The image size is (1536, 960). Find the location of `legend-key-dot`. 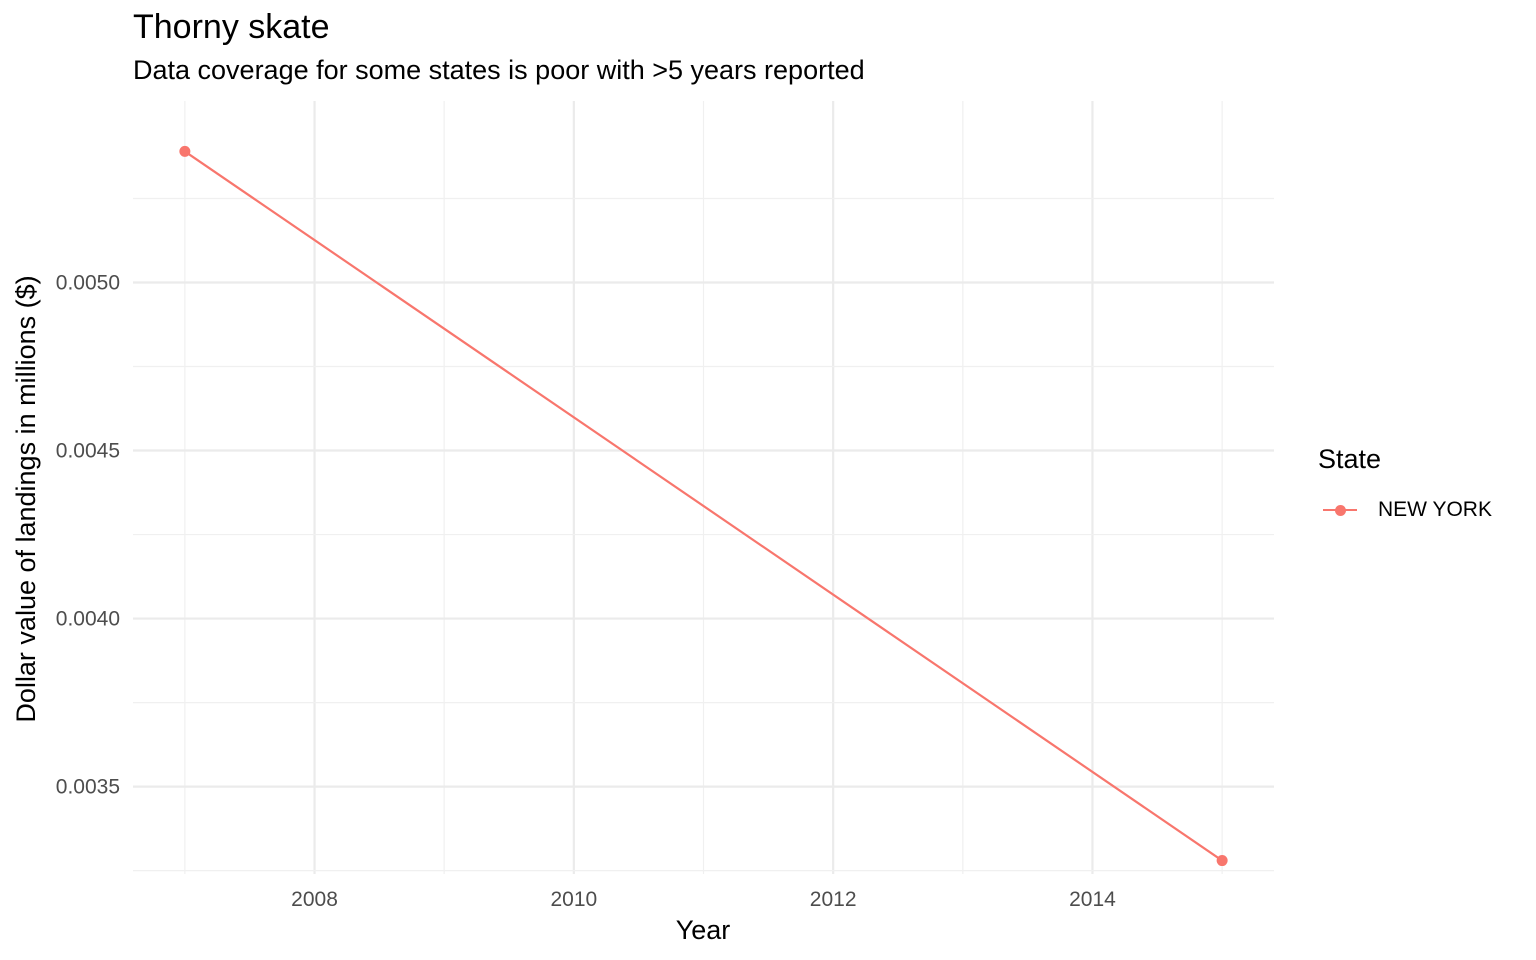

legend-key-dot is located at coordinates (1340, 510).